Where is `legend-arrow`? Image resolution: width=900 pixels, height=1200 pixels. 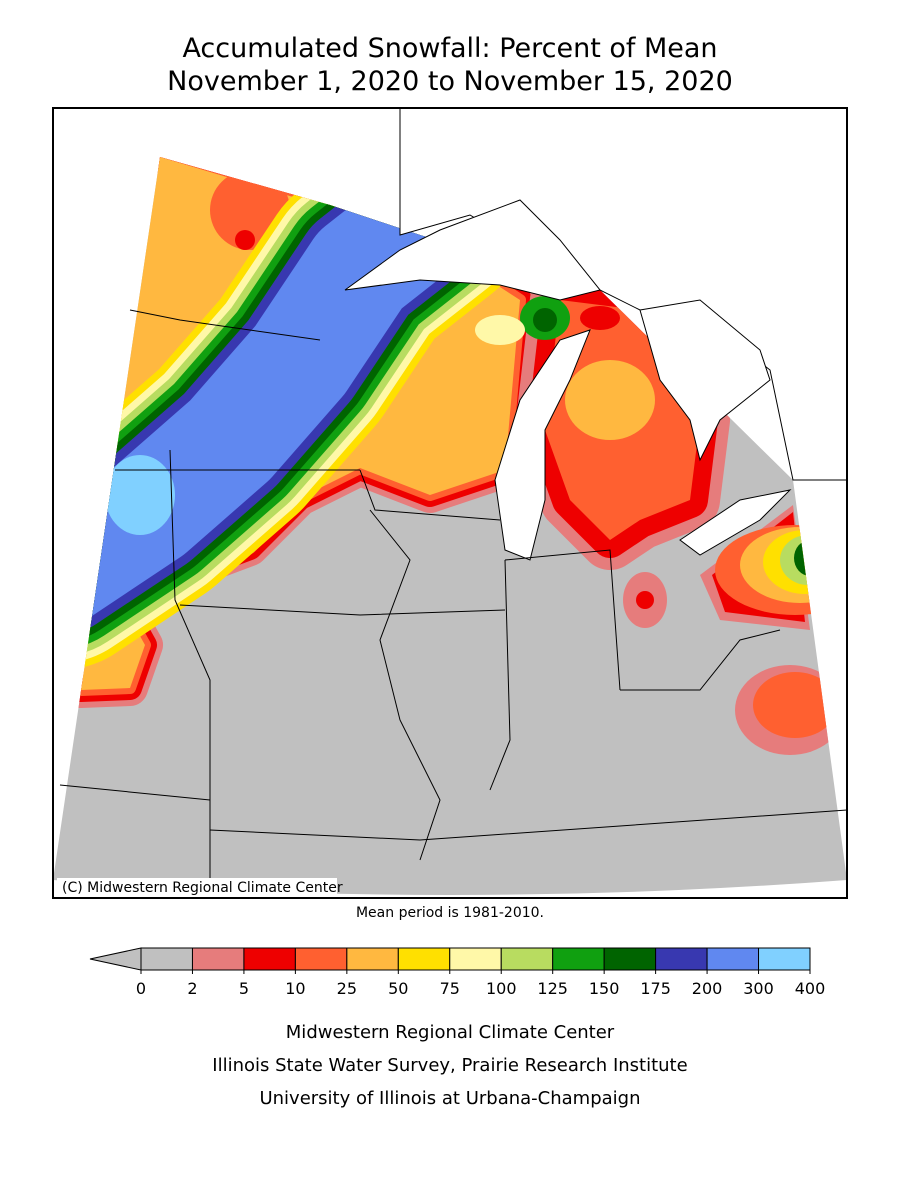
legend-arrow is located at coordinates (115, 959).